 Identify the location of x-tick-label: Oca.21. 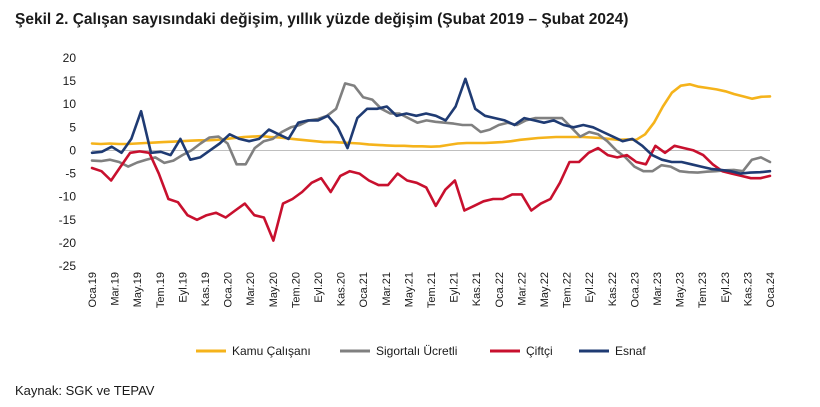
(364, 289).